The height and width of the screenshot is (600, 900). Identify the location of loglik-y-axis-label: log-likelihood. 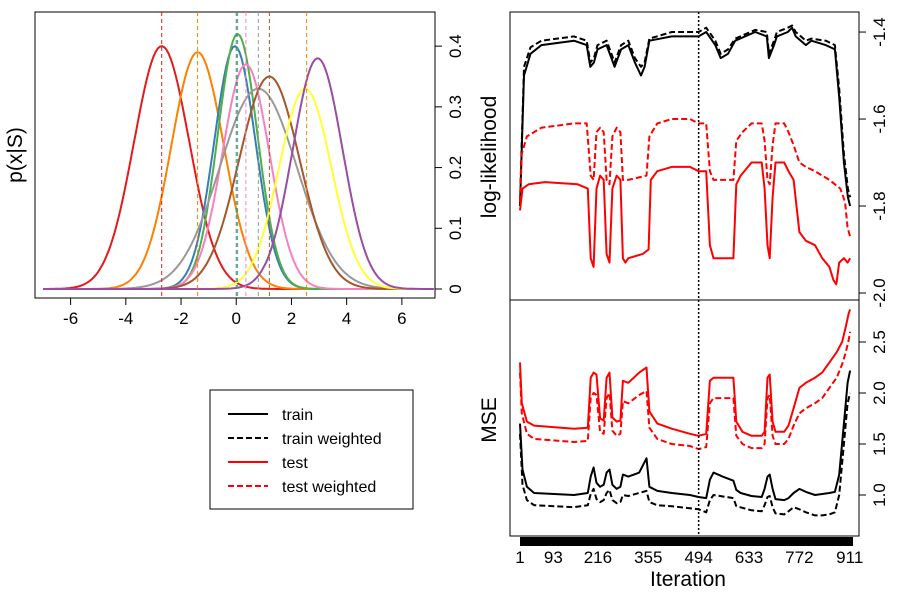
(489, 157).